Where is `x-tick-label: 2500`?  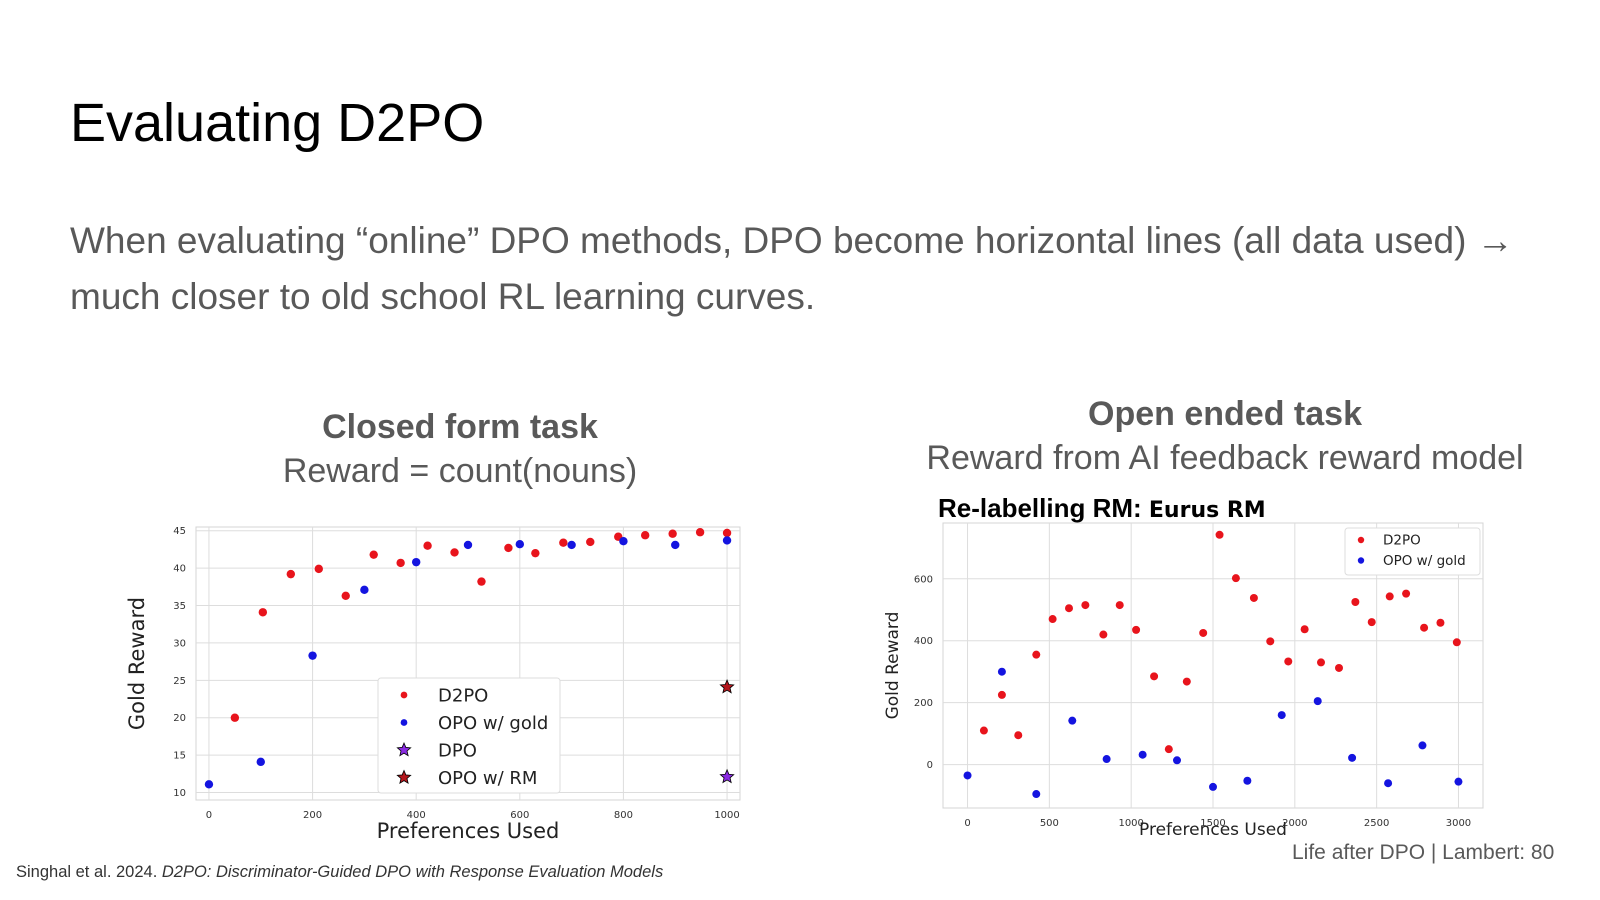
x-tick-label: 2500 is located at coordinates (1376, 823).